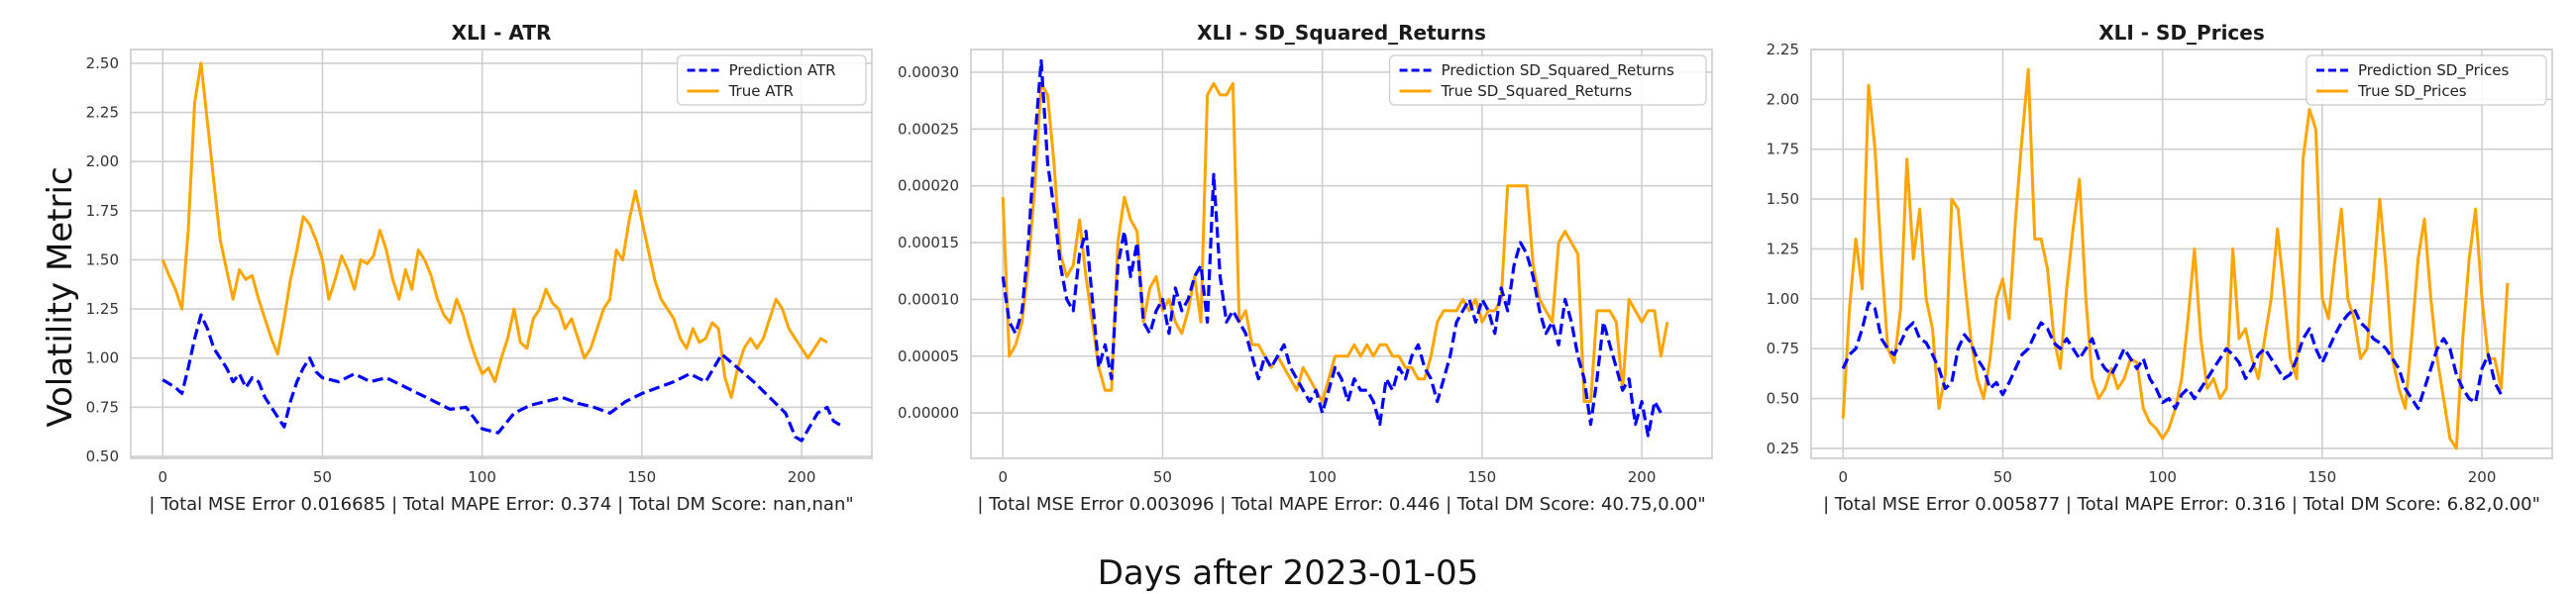 The image size is (2576, 594). What do you see at coordinates (2412, 92) in the screenshot?
I see `legend-label: True SD_Prices` at bounding box center [2412, 92].